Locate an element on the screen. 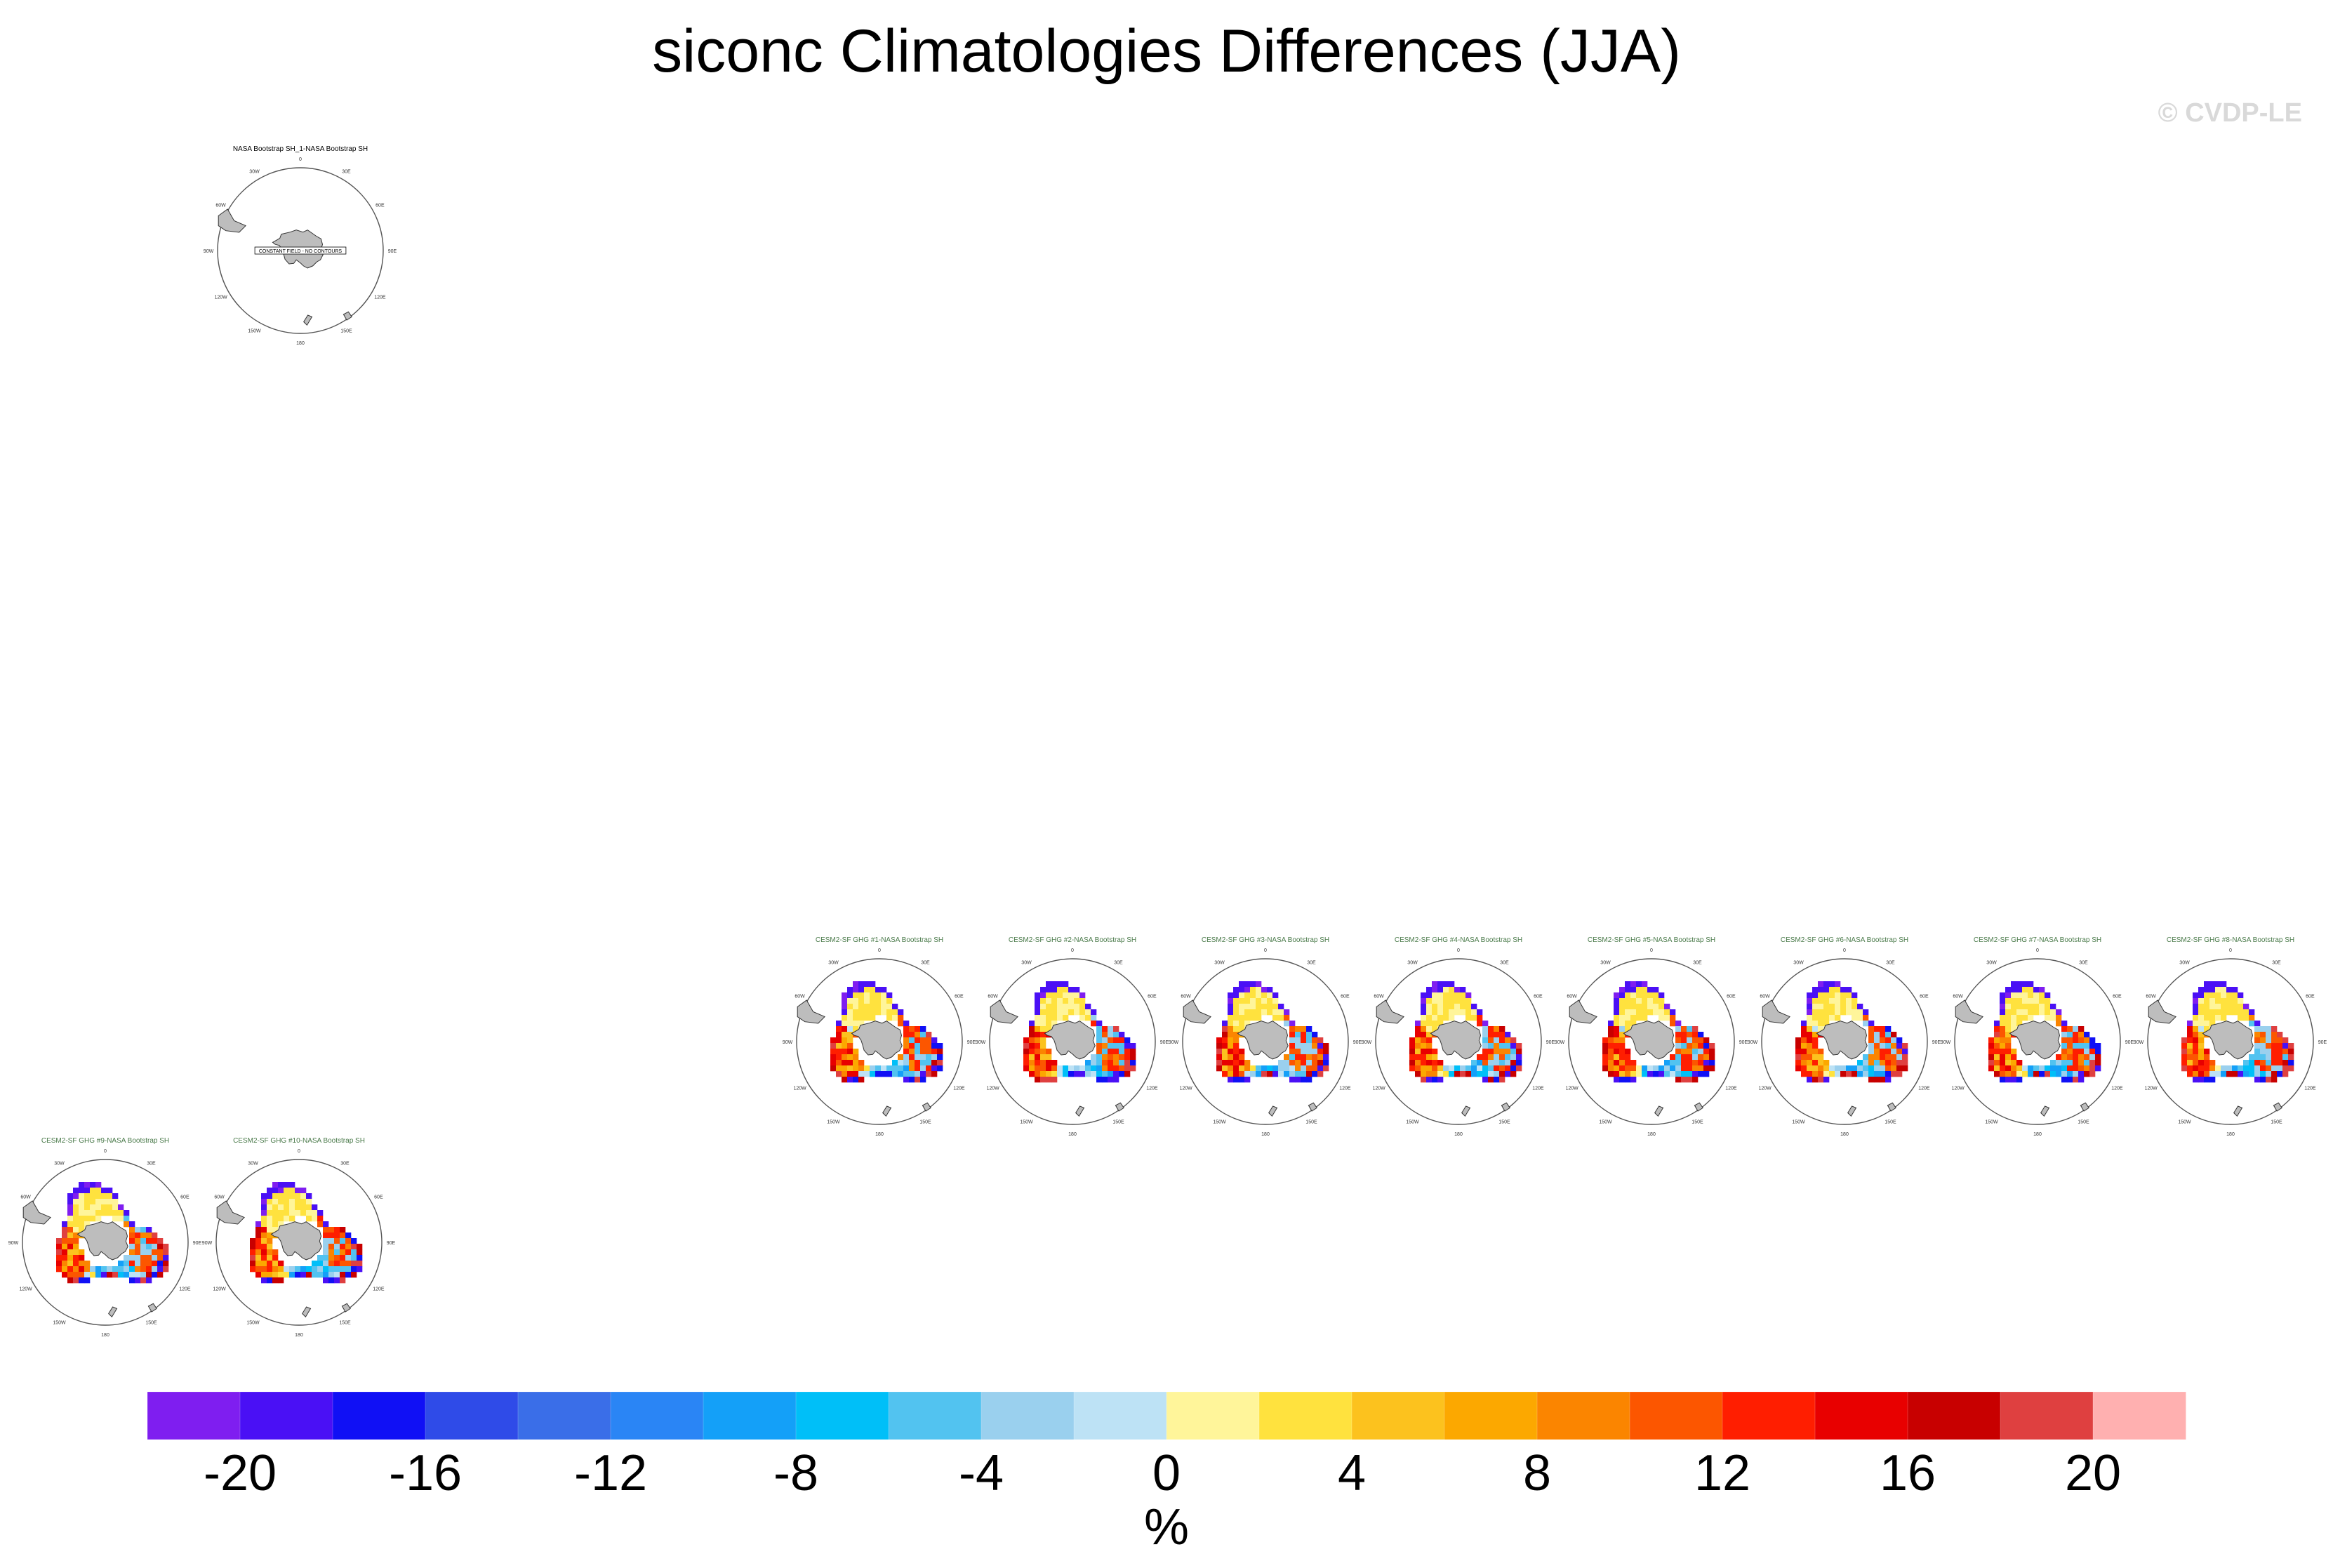 This screenshot has width=2333, height=1568. lon-tick-label: 120W is located at coordinates (799, 1089).